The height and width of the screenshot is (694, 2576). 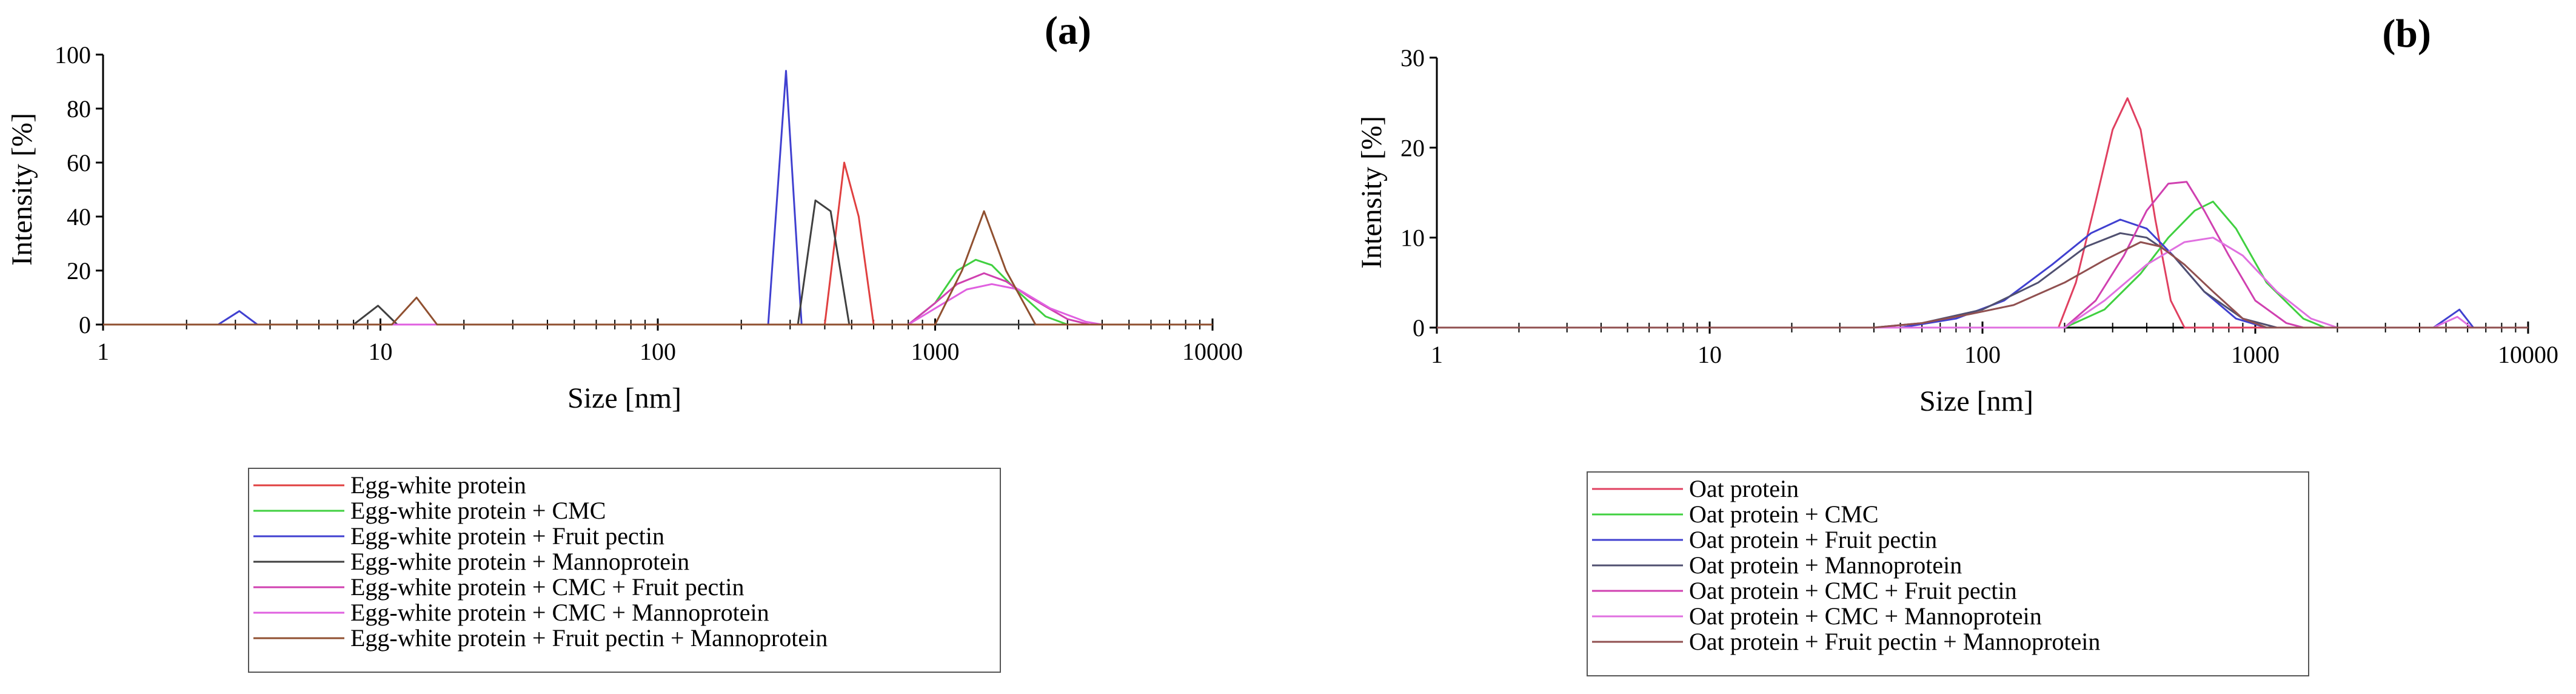 I want to click on legend-label-b-6: Oat protein + CMC + Mannoprotein, so click(x=1865, y=616).